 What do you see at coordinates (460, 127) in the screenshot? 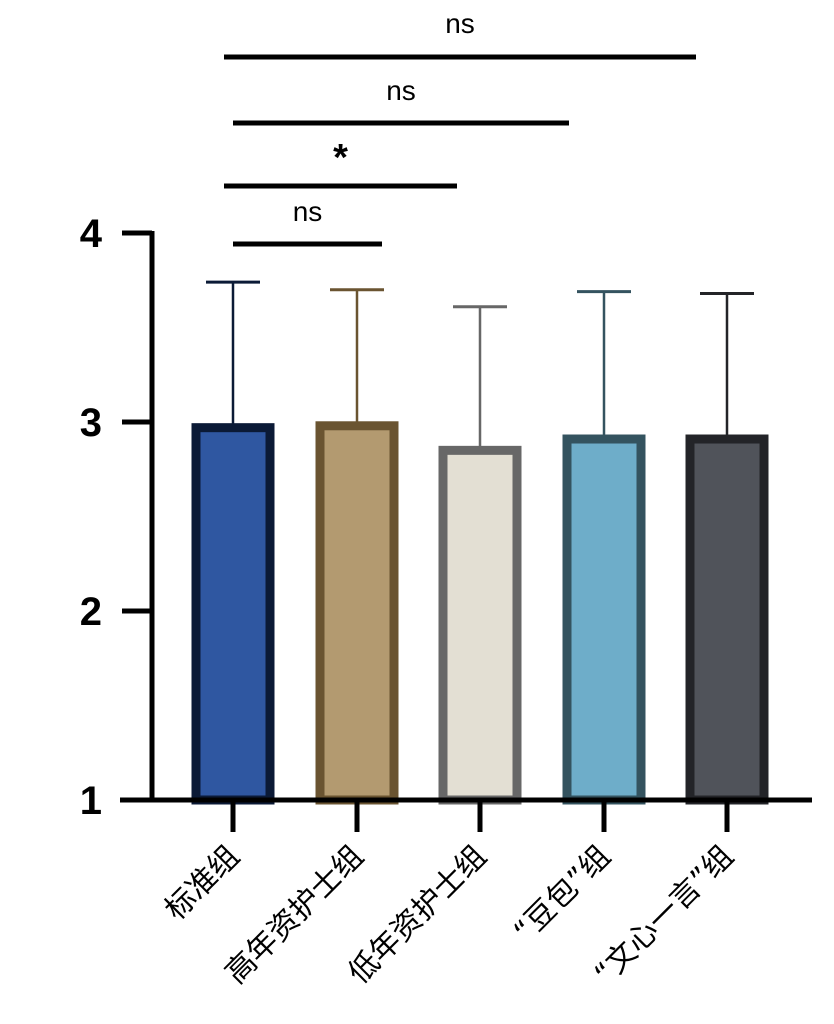
I see `significance-brackets: ns * ns ns` at bounding box center [460, 127].